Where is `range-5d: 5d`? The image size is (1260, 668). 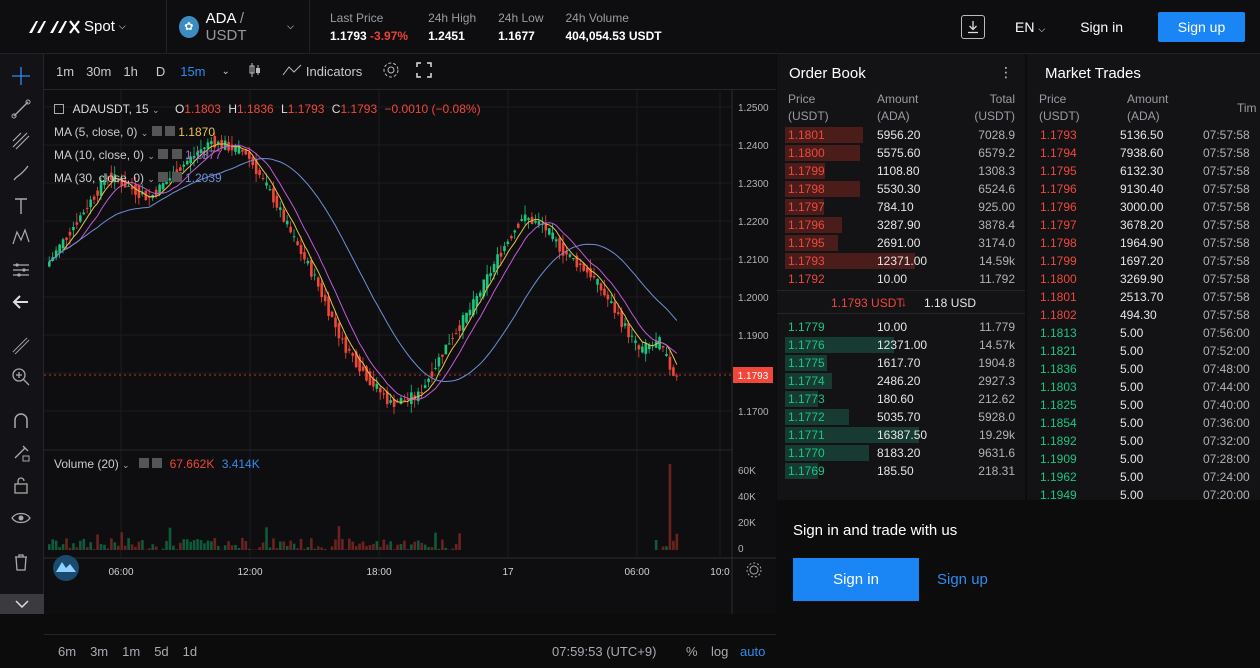 range-5d: 5d is located at coordinates (161, 651).